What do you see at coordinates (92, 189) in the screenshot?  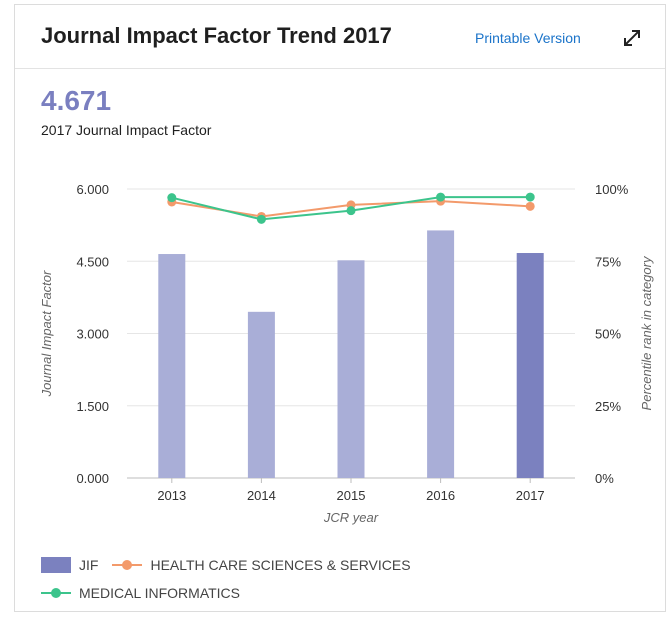 I see `y-tick-label: 6.000` at bounding box center [92, 189].